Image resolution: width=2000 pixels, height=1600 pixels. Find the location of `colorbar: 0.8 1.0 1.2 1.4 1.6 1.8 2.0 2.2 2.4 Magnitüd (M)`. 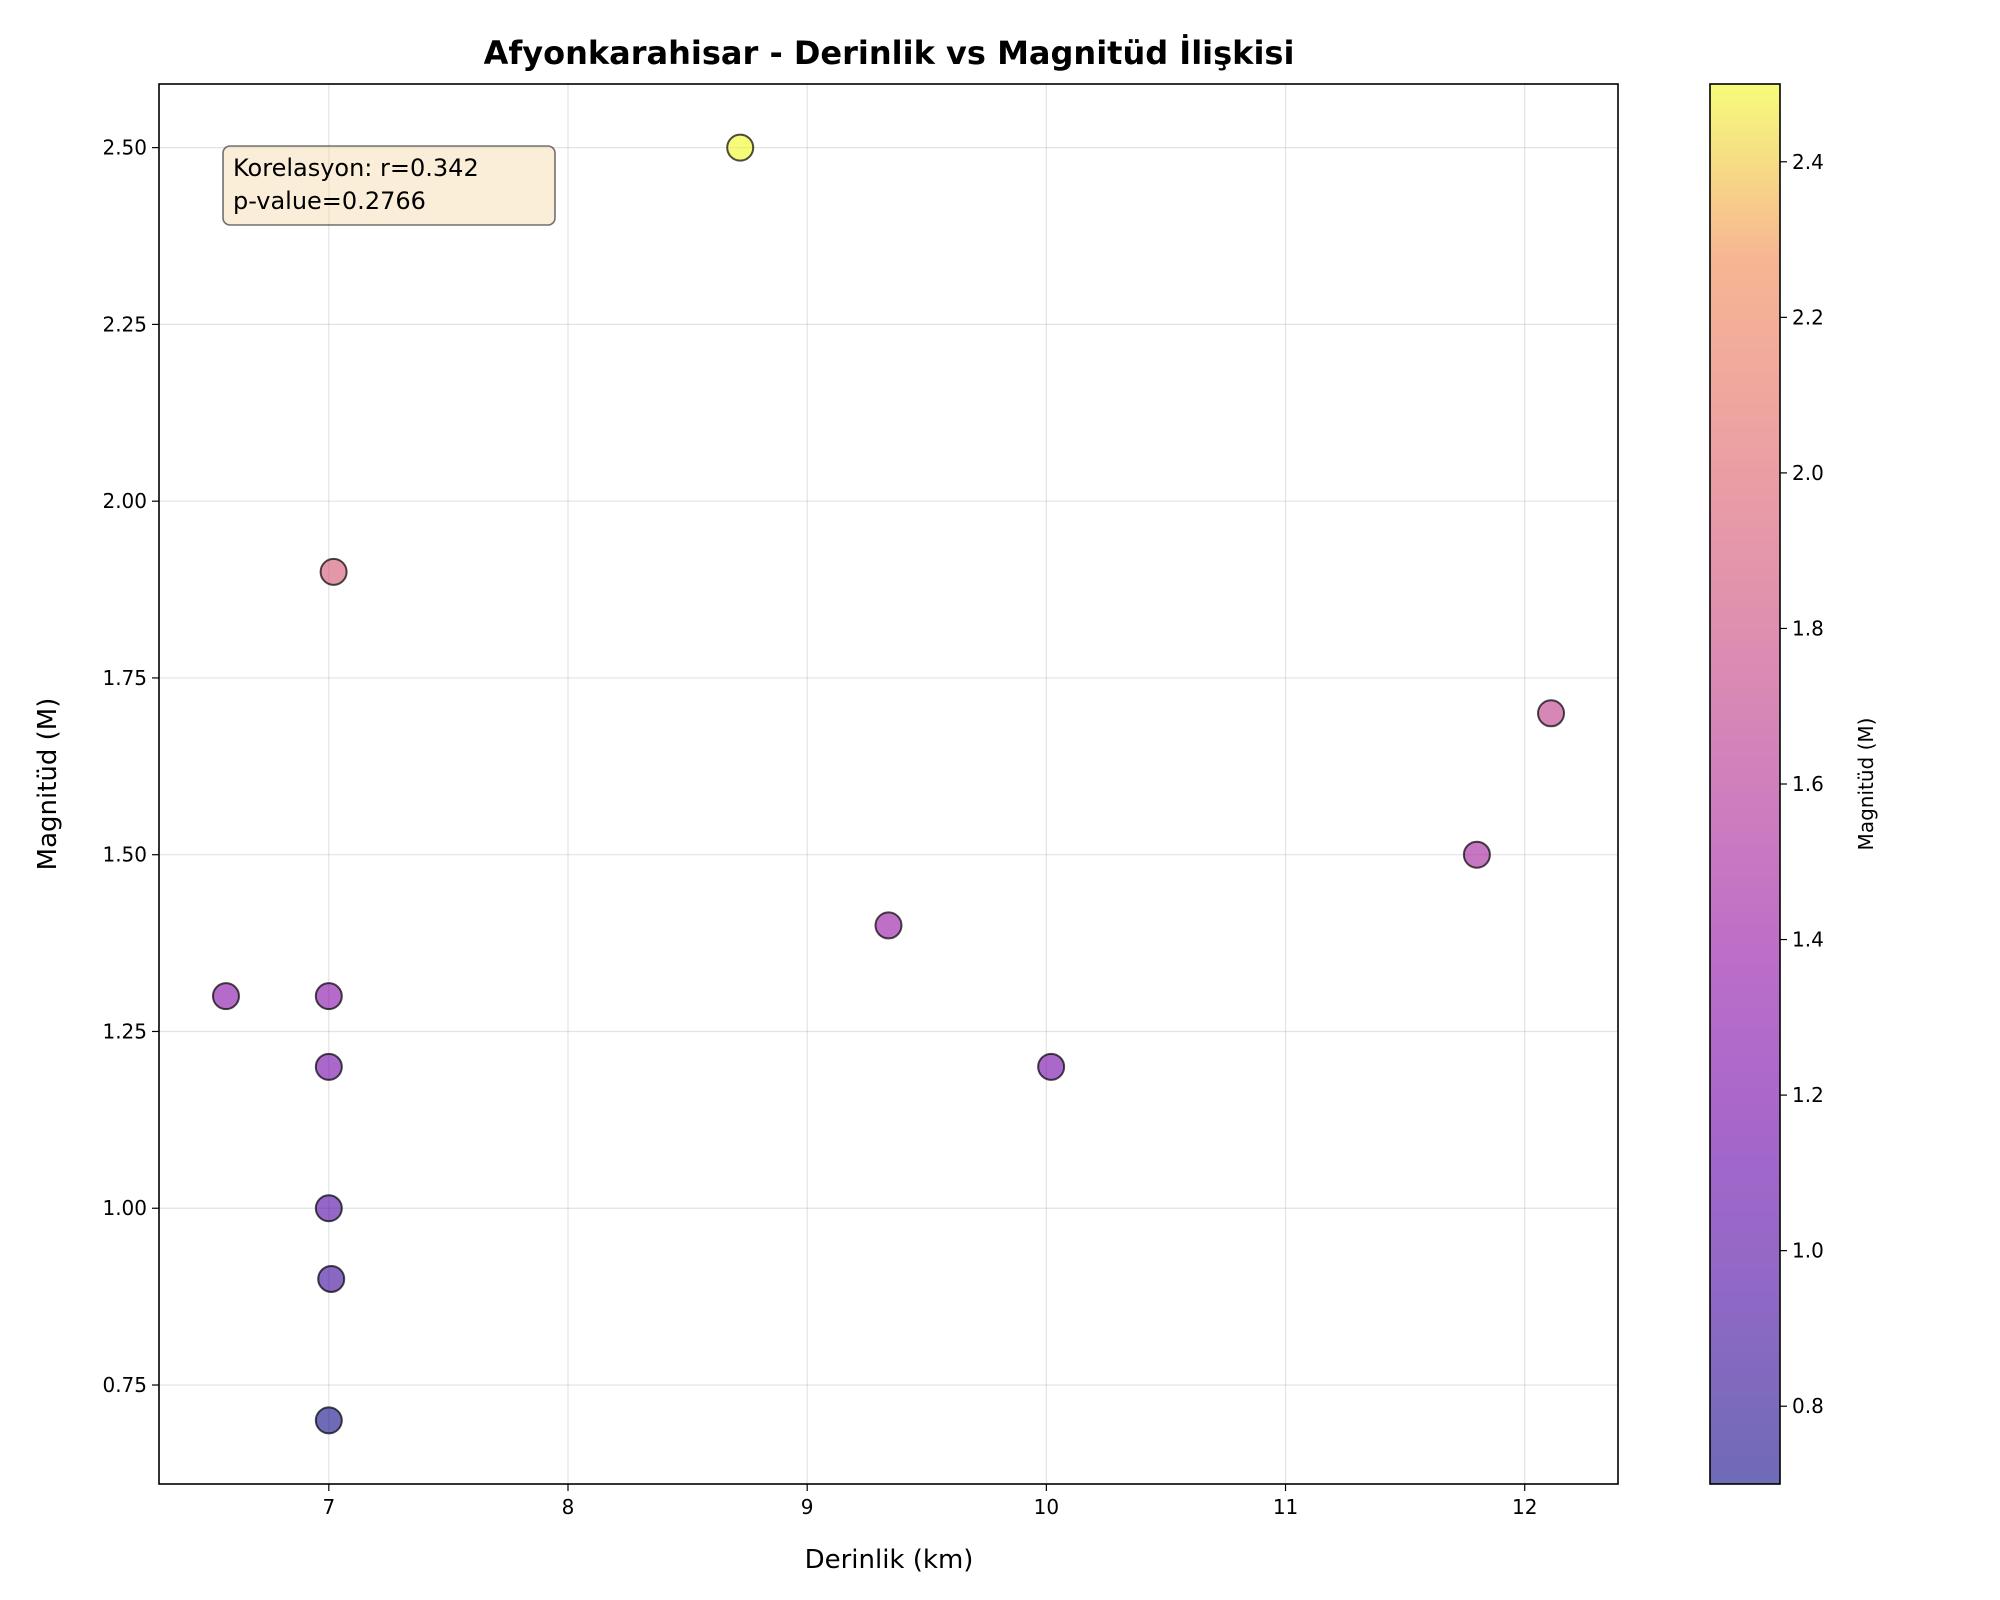

colorbar: 0.8 1.0 1.2 1.4 1.6 1.8 2.0 2.2 2.4 Magnitüd (M) is located at coordinates (1793, 784).